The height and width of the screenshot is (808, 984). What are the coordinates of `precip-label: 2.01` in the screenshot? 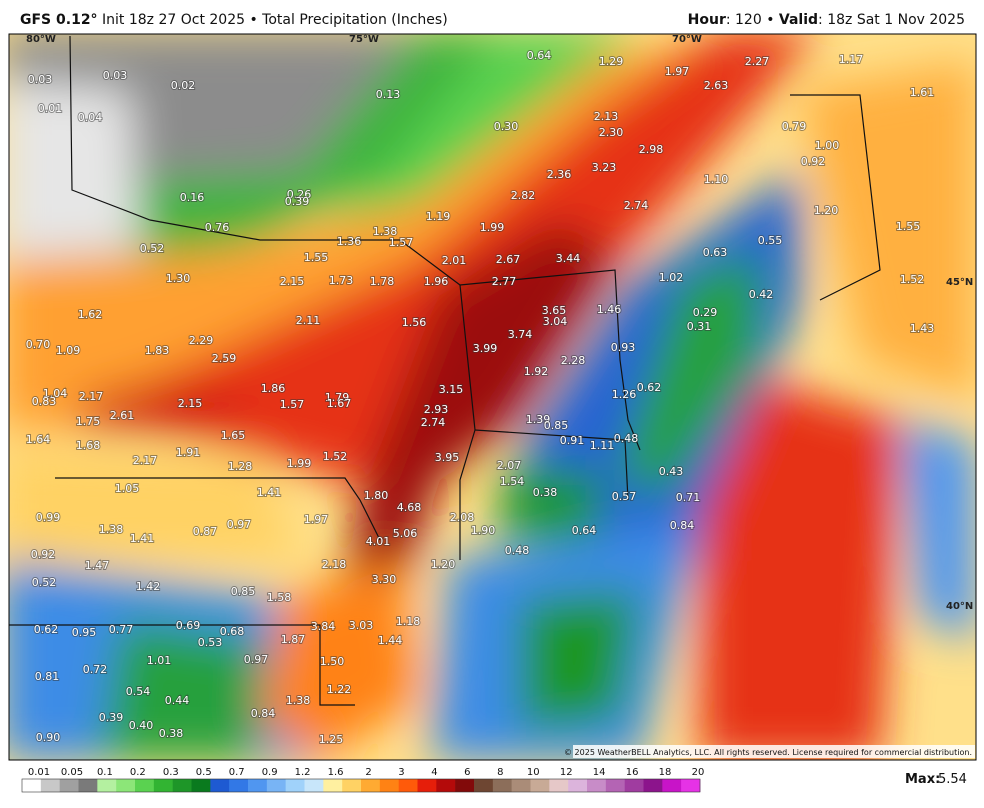 It's located at (454, 260).